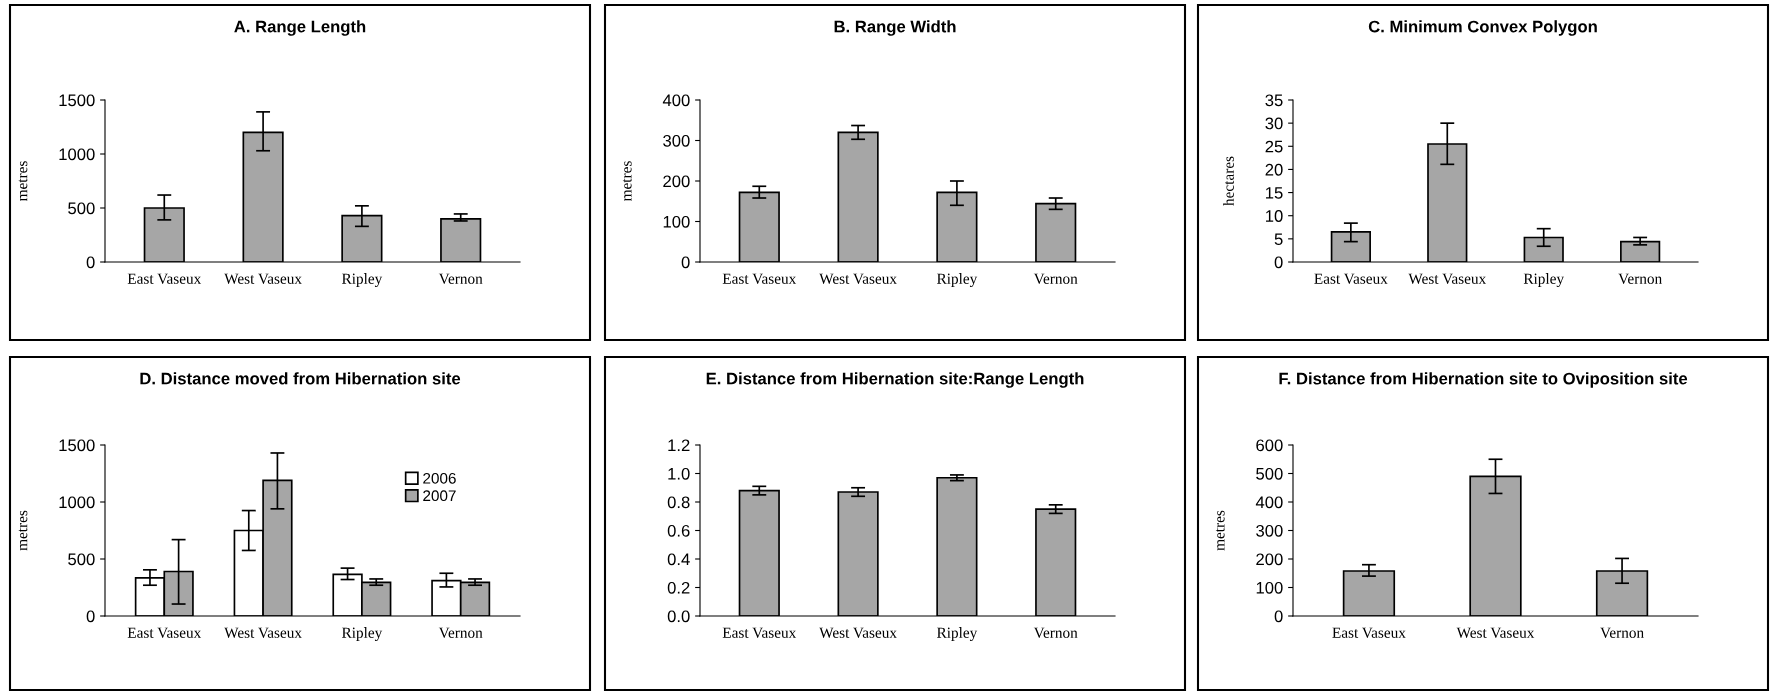  What do you see at coordinates (1274, 123) in the screenshot?
I see `y-tick-label: 30` at bounding box center [1274, 123].